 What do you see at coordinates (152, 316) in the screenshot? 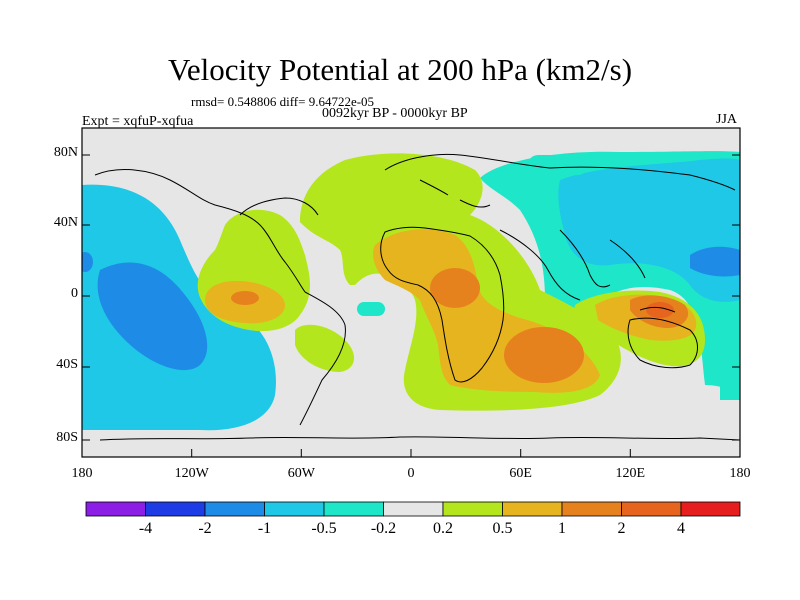
I see `pacific-negative-core` at bounding box center [152, 316].